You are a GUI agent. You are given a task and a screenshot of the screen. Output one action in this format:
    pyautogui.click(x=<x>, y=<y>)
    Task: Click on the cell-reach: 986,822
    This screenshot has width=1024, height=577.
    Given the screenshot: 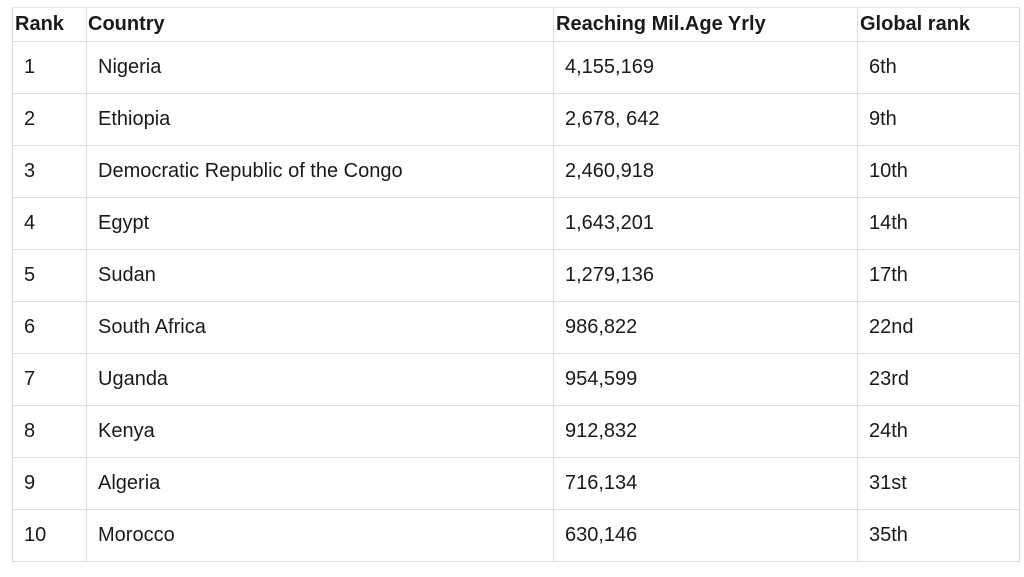 What is the action you would take?
    pyautogui.click(x=705, y=327)
    